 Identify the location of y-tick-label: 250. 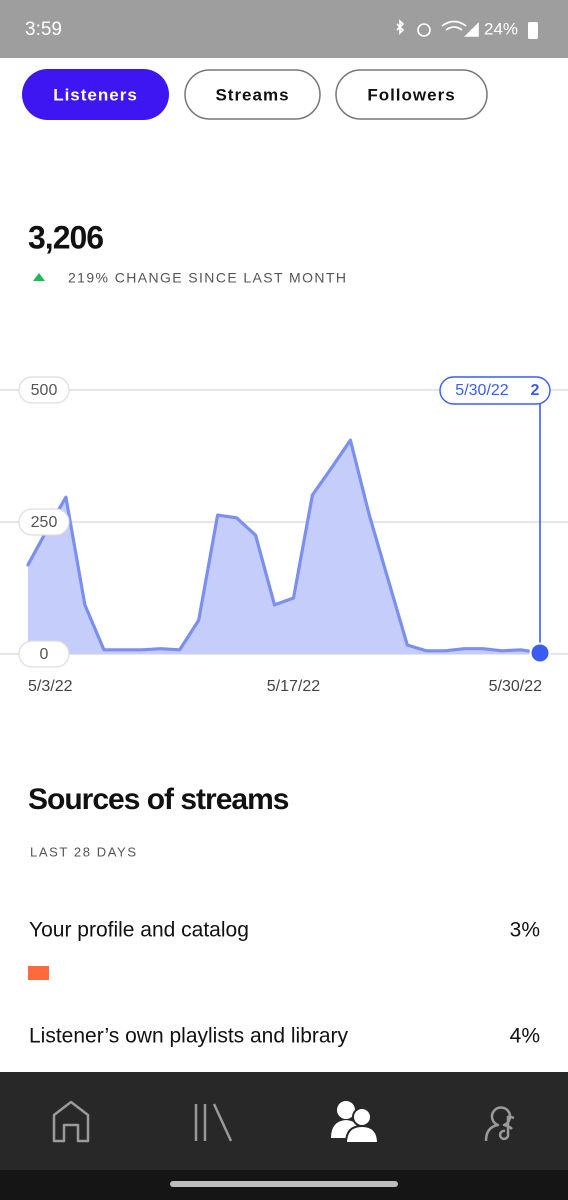
(44, 522).